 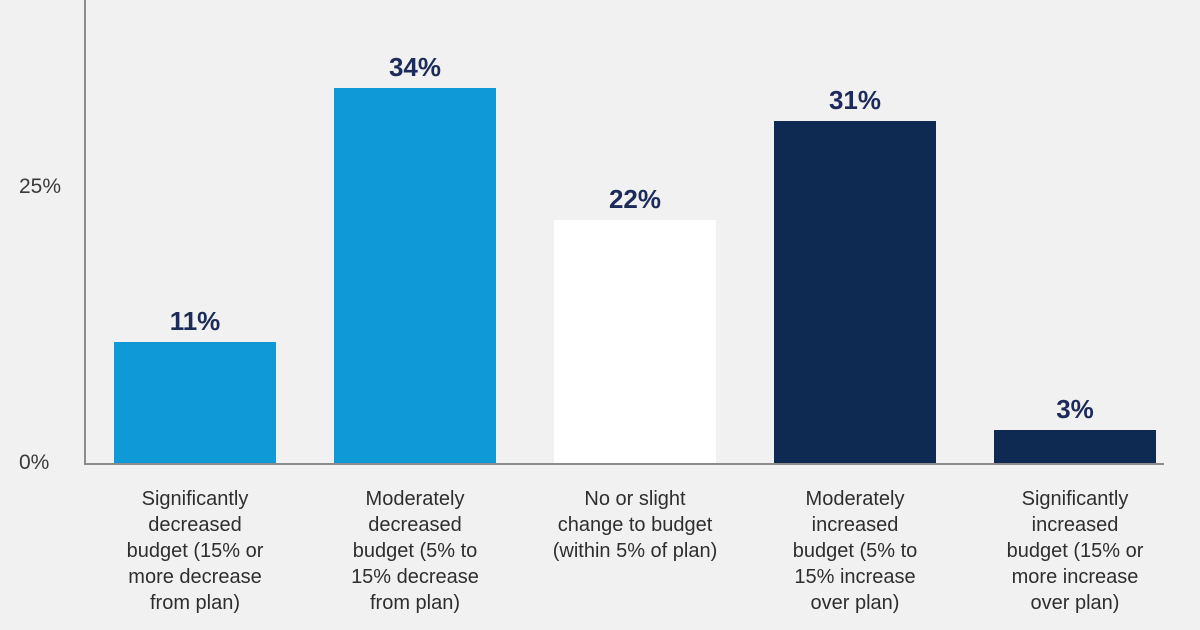 I want to click on bar-value-label: 34%, so click(x=415, y=67).